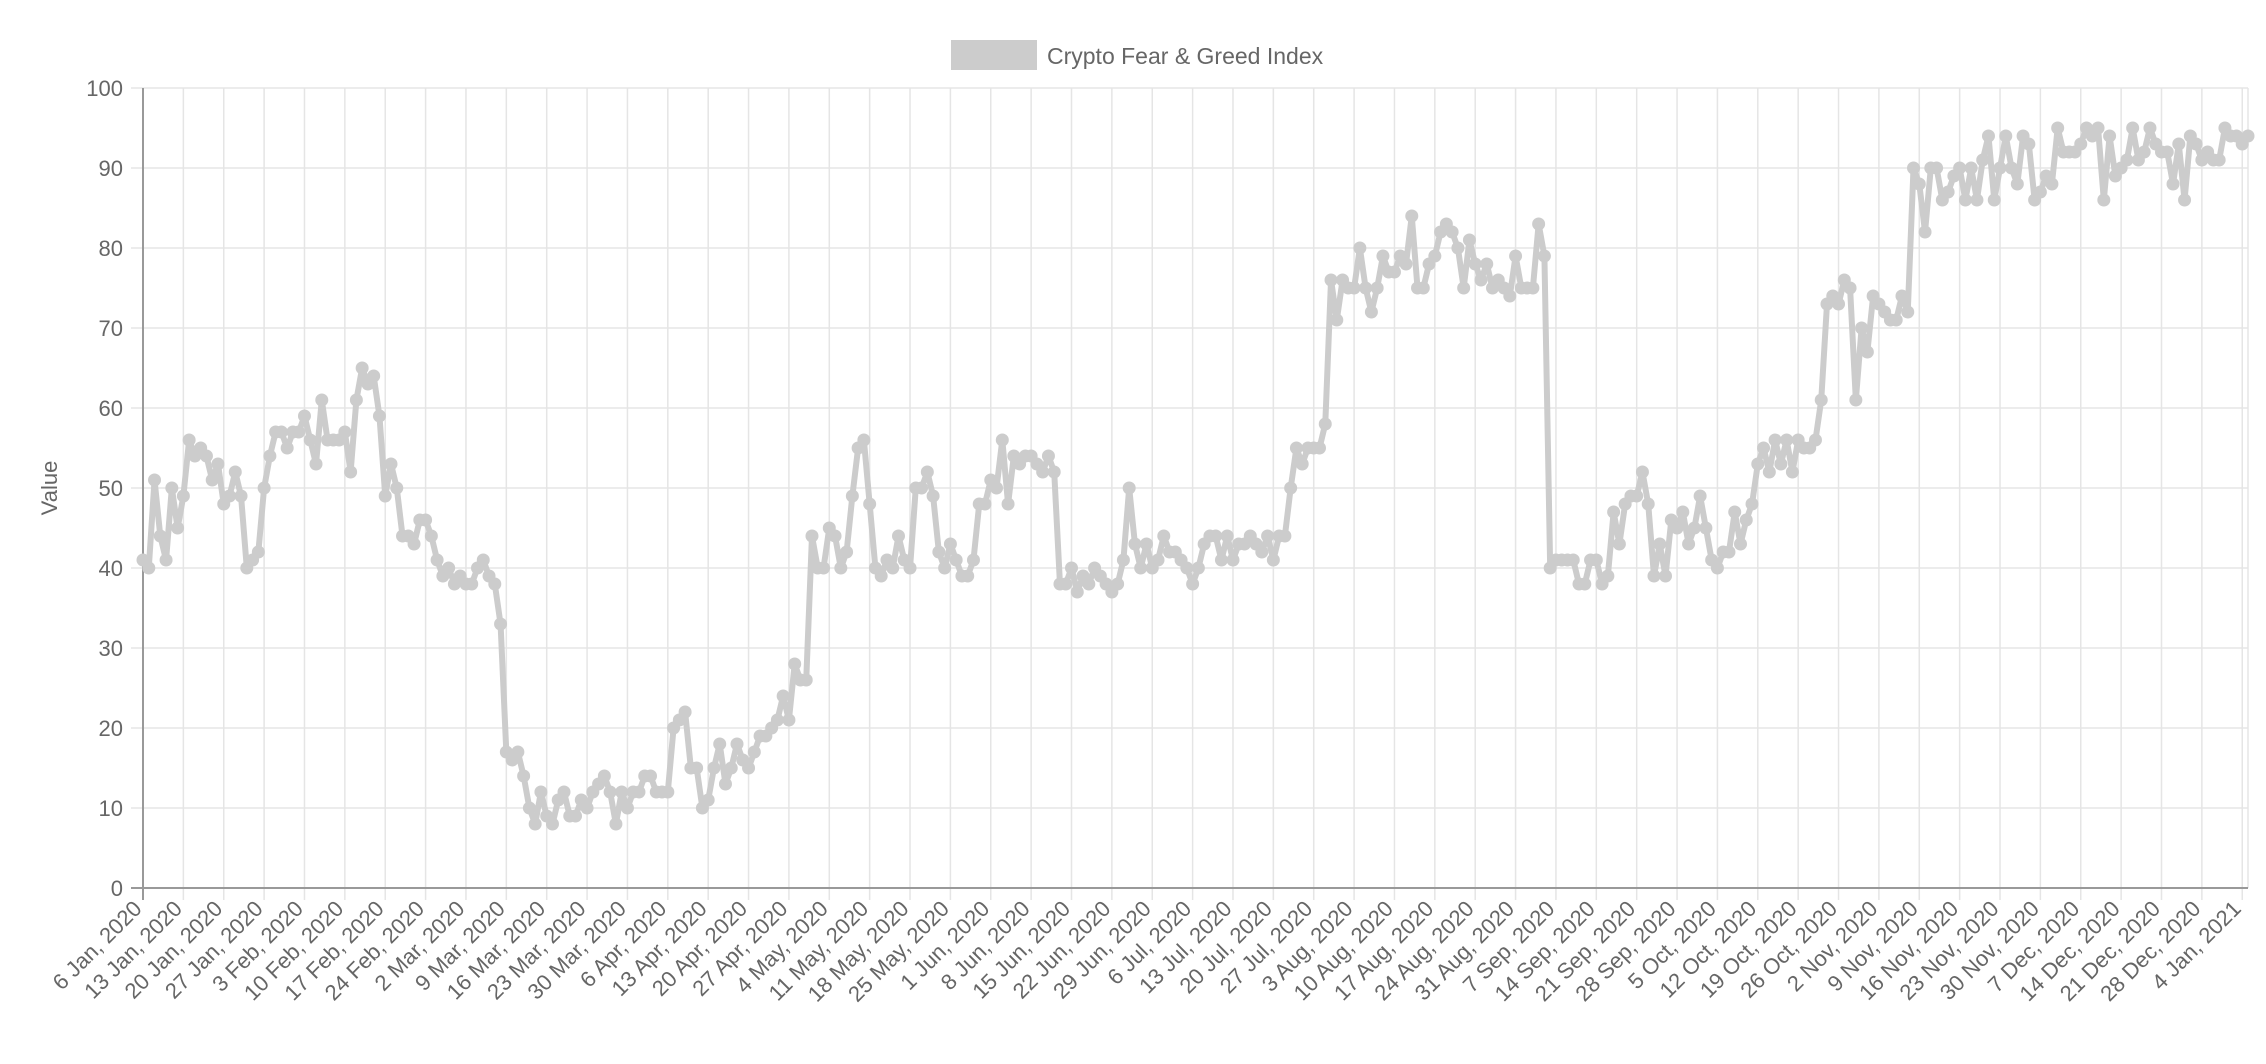  What do you see at coordinates (1185, 56) in the screenshot?
I see `legend-label: Crypto Fear & Greed Index` at bounding box center [1185, 56].